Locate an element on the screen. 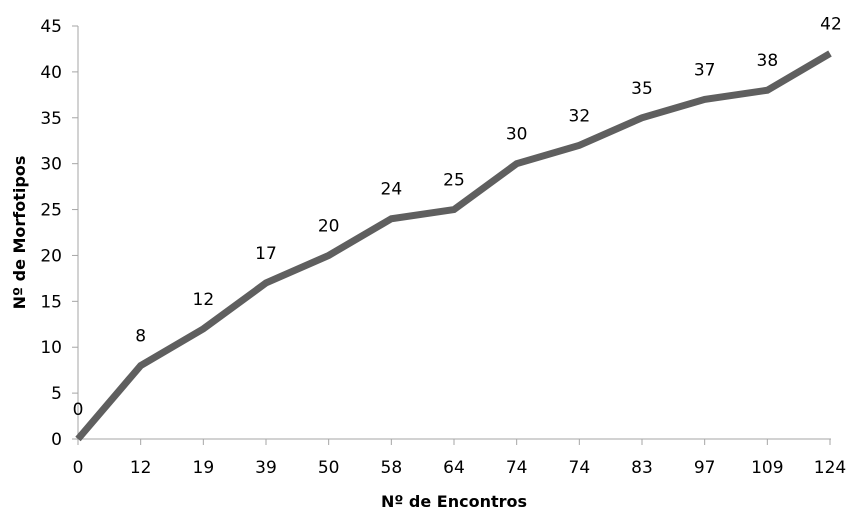 This screenshot has width=848, height=513. y-axis-title: Nº de Morfotipos is located at coordinates (19, 233).